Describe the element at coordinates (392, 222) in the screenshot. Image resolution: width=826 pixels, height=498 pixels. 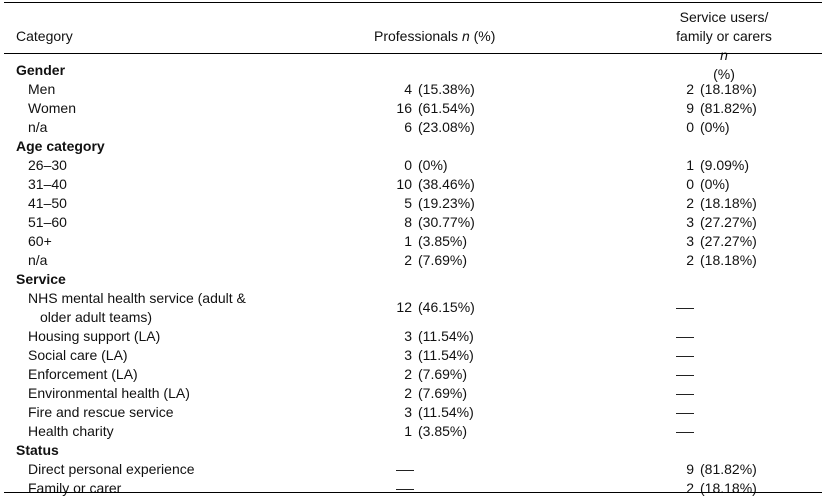
I see `table-row: 51–60 8 (30.77%) 3 (27.27%)` at that location.